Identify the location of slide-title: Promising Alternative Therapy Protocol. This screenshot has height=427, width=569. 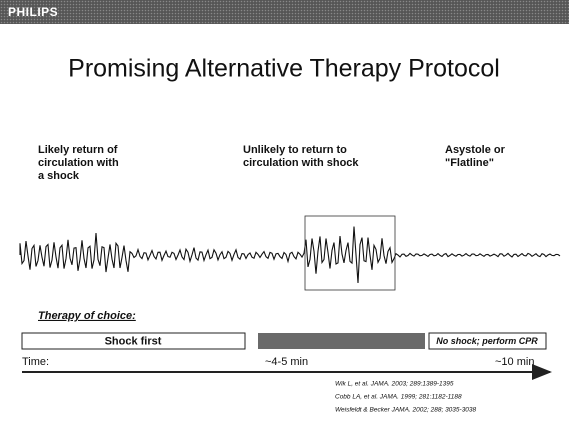
(284, 69).